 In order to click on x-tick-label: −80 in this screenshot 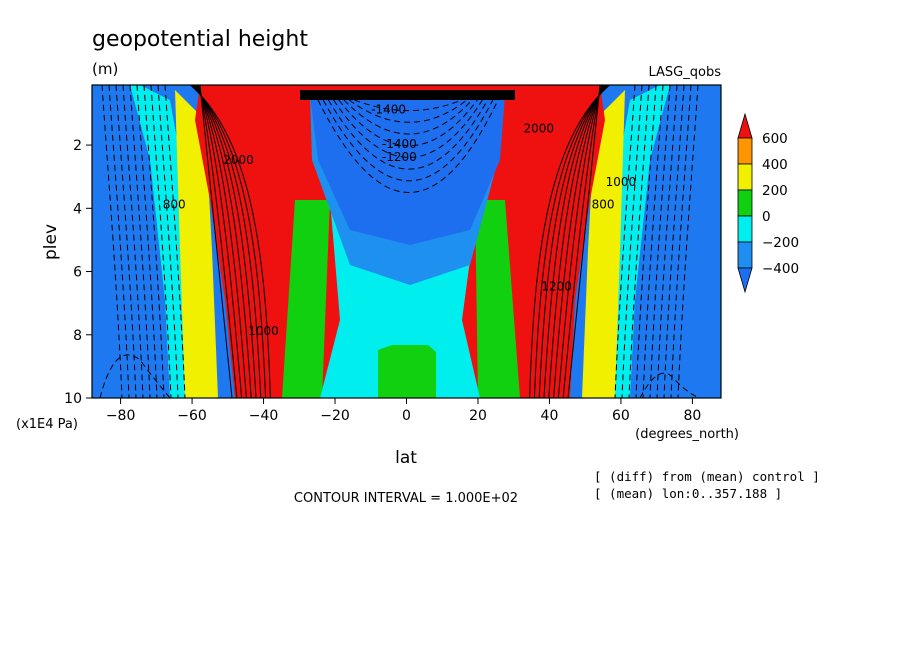, I will do `click(121, 416)`.